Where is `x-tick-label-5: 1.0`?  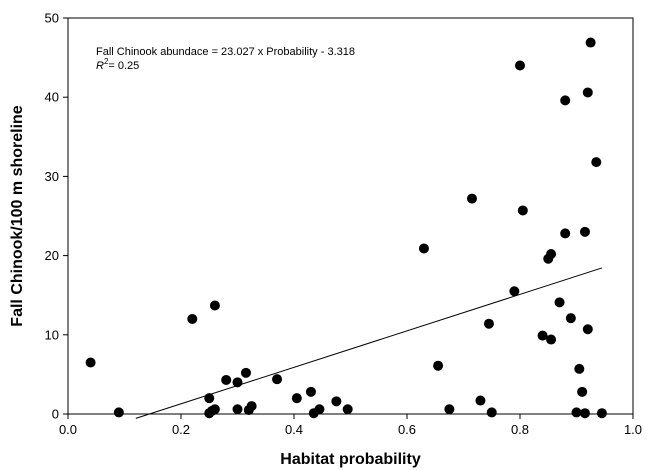 x-tick-label-5: 1.0 is located at coordinates (633, 429).